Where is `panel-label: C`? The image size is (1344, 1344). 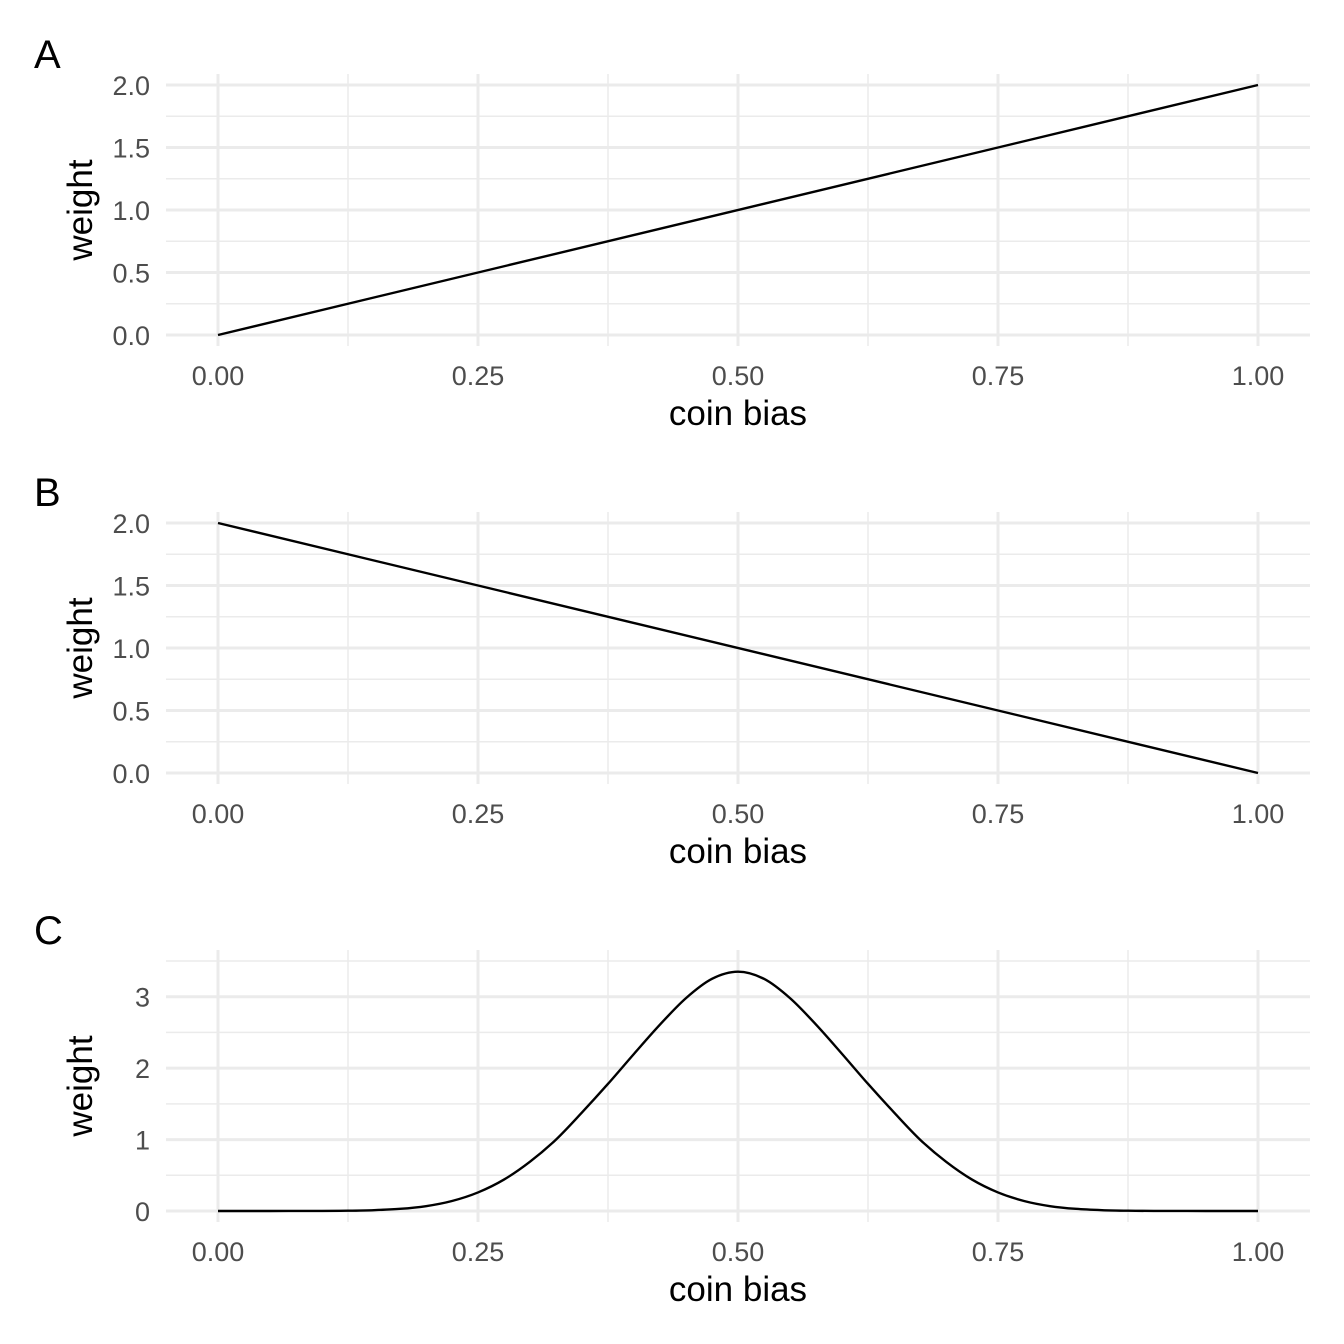
panel-label: C is located at coordinates (48, 931).